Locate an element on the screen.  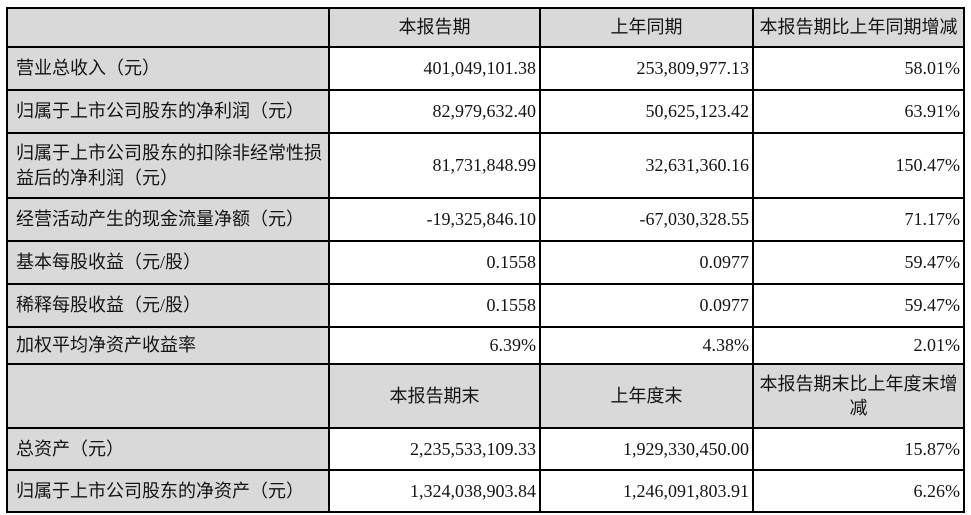
prior-value: 253,809,977.13 is located at coordinates (646, 68).